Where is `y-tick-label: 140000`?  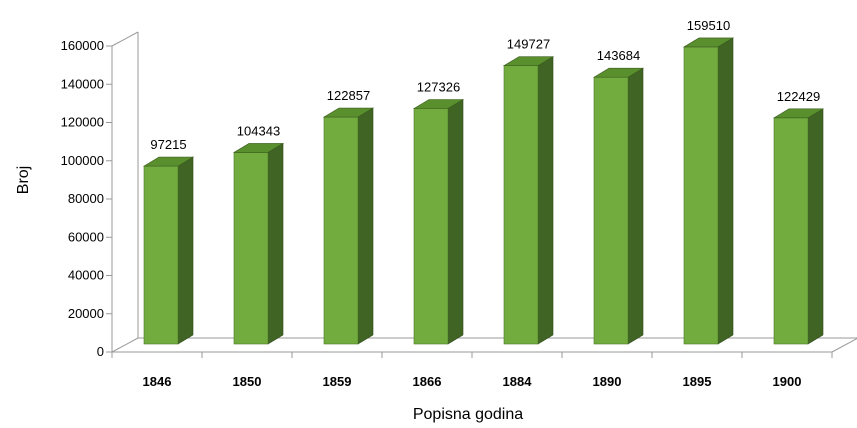
y-tick-label: 140000 is located at coordinates (82, 83).